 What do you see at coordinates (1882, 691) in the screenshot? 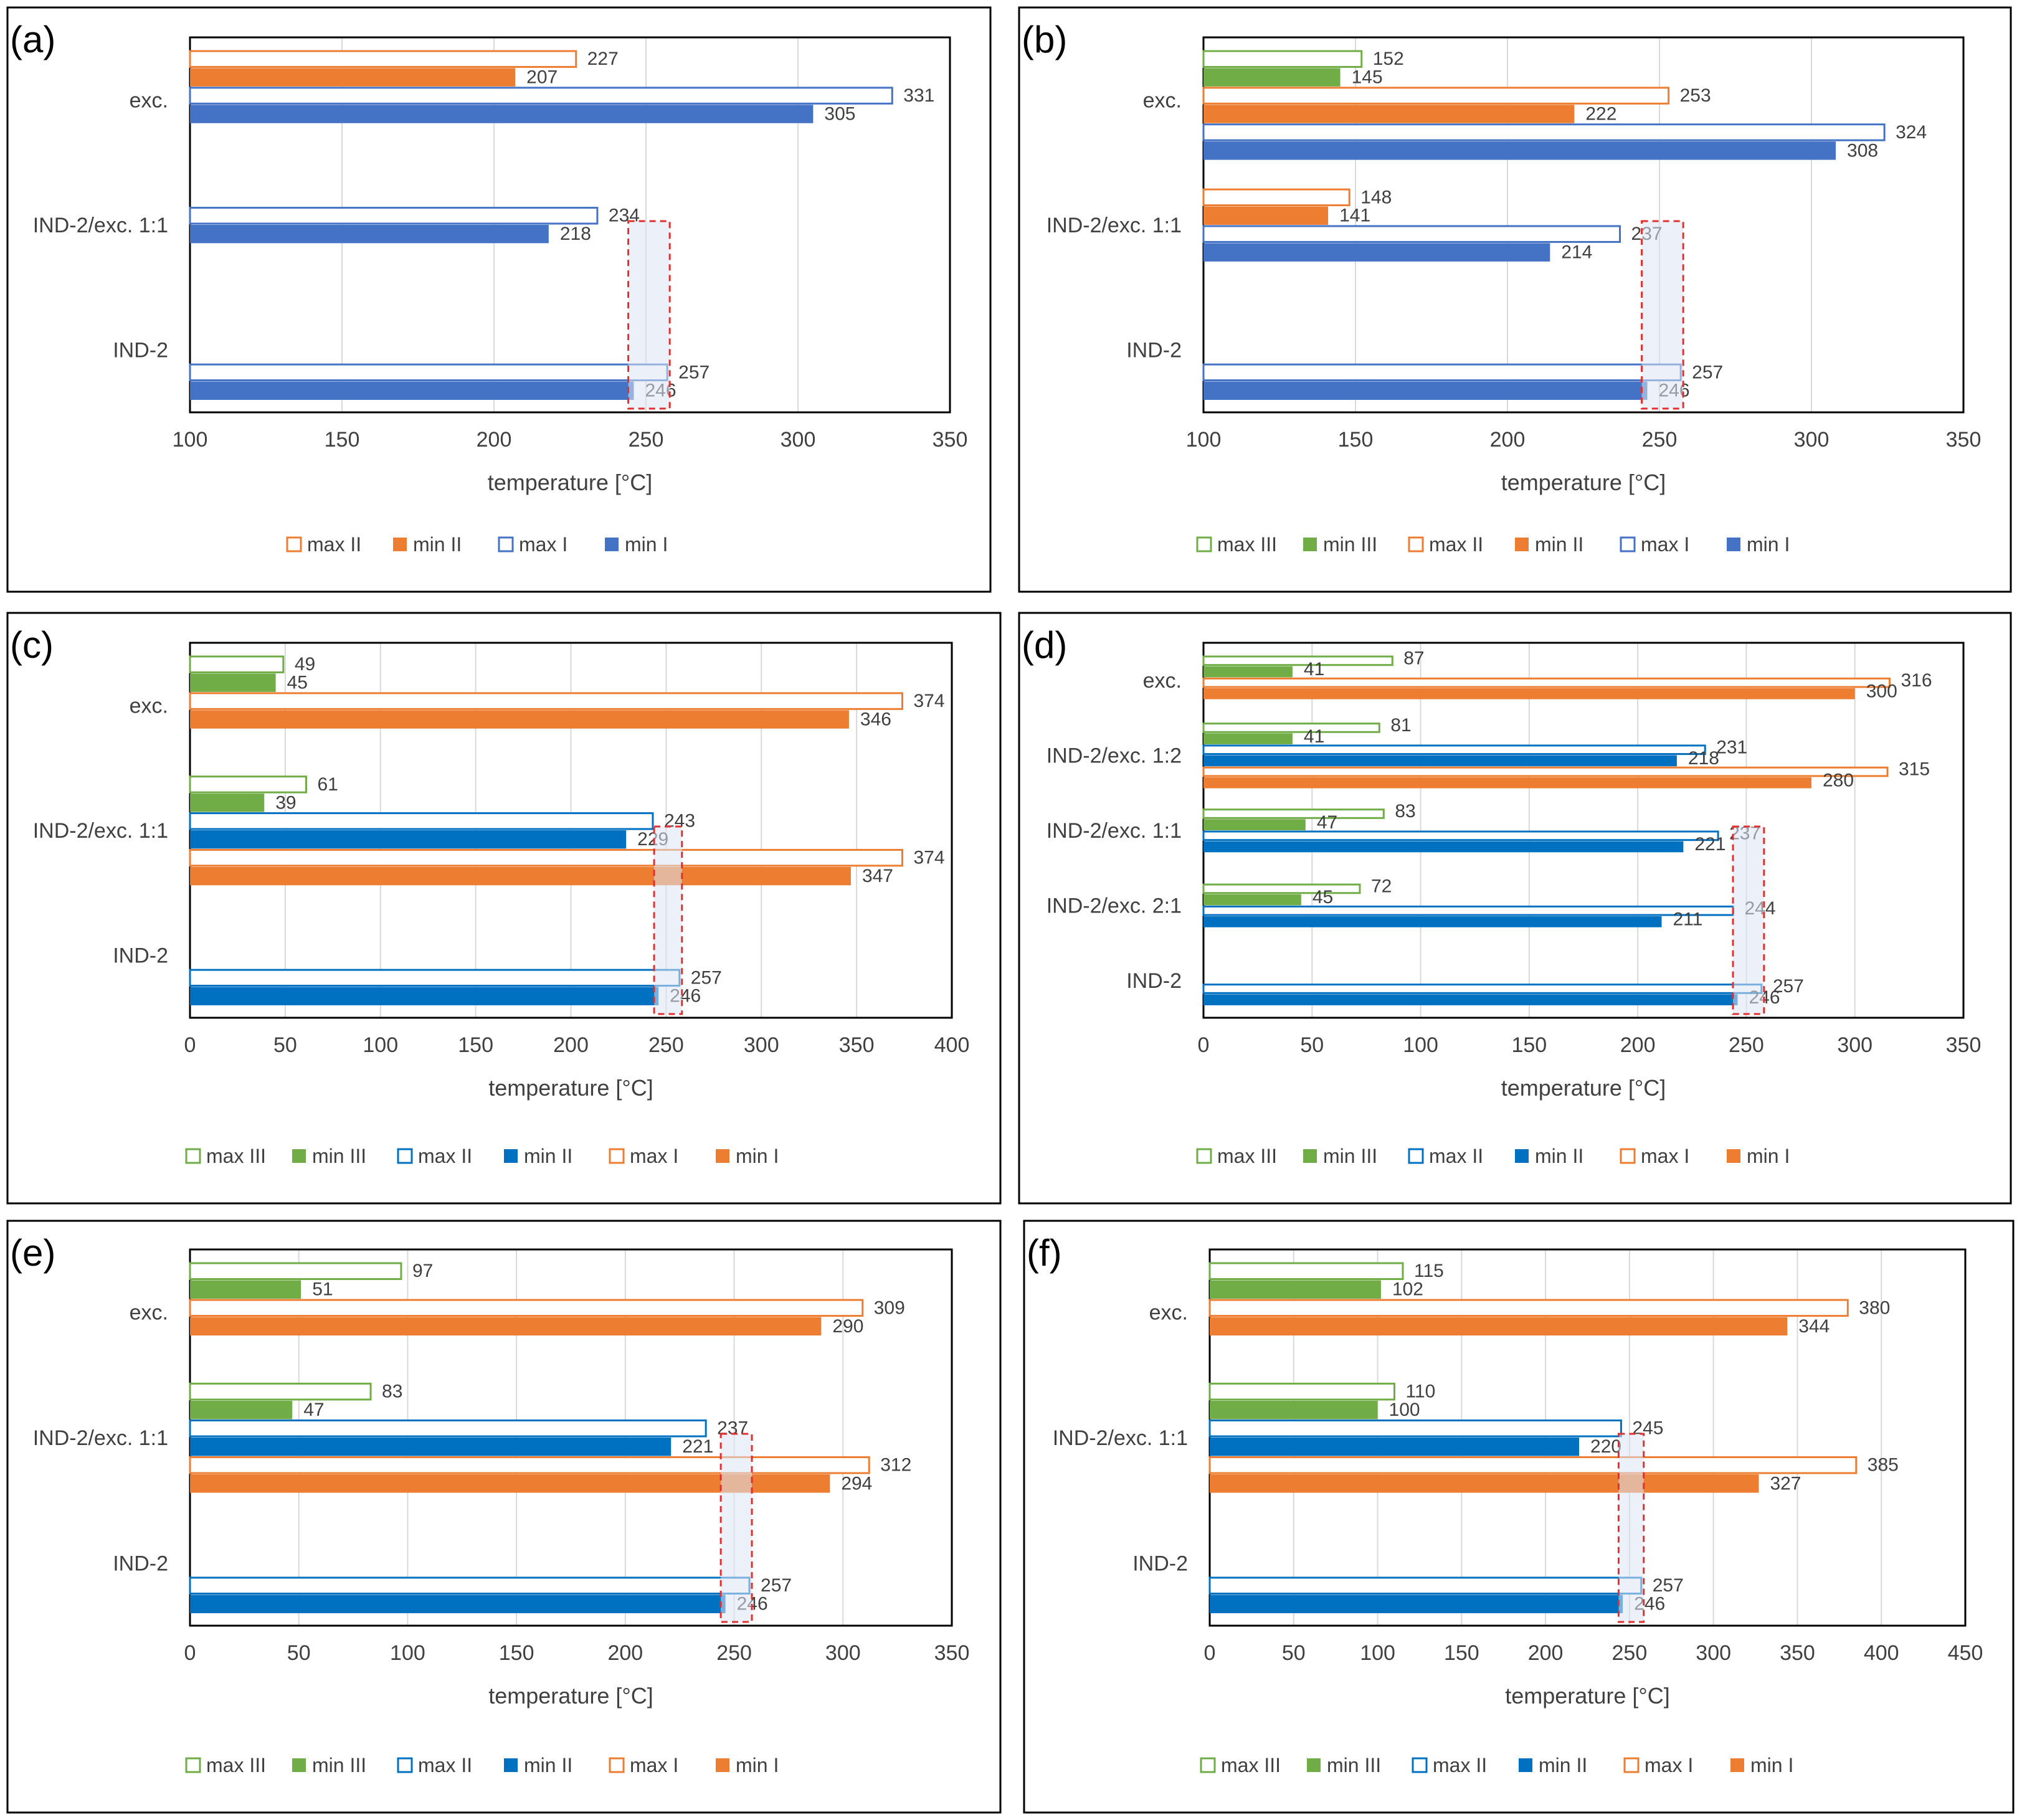
I see `data-label: 300` at bounding box center [1882, 691].